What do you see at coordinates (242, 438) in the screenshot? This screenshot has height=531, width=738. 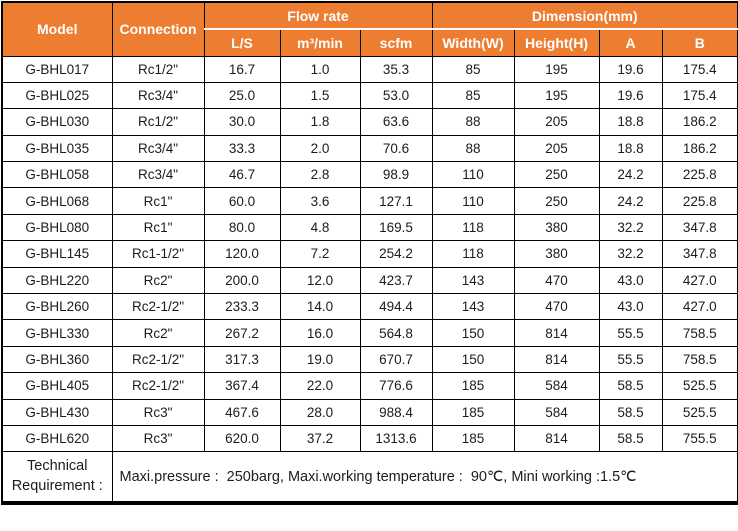 I see `table-cell: 620.0` at bounding box center [242, 438].